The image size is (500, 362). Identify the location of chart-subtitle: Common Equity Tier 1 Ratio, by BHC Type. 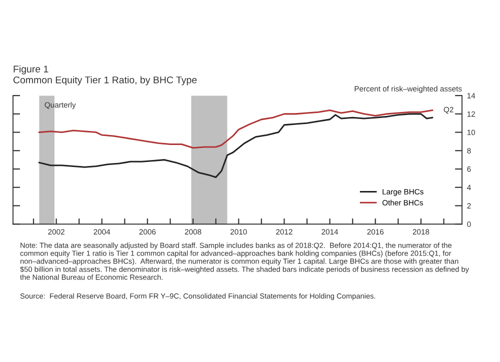
(105, 81).